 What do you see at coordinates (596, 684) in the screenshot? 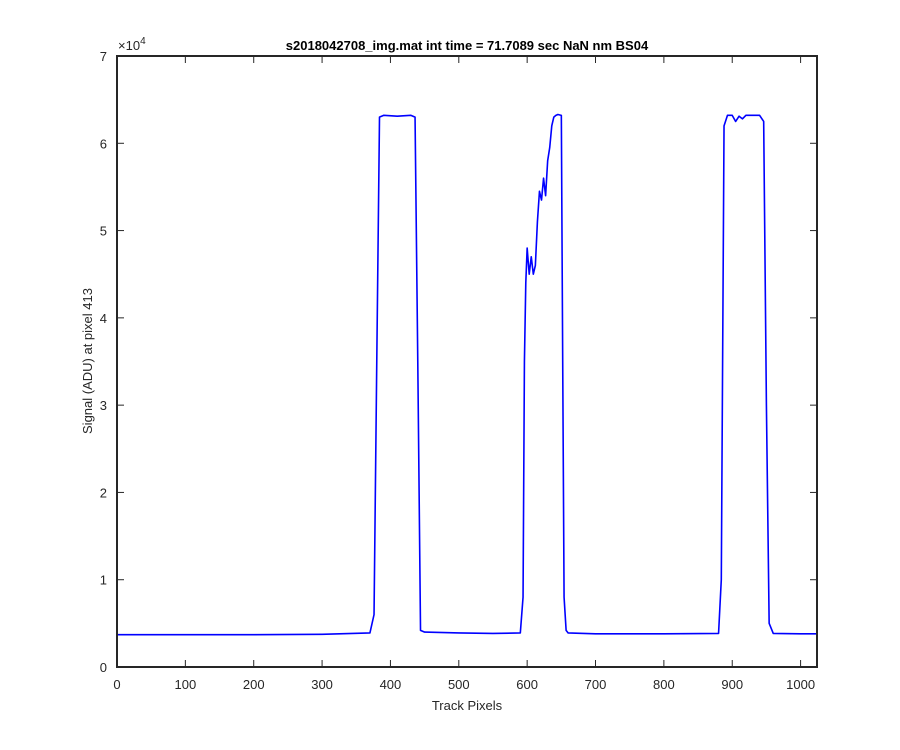
I see `x-tick-label-7: 700` at bounding box center [596, 684].